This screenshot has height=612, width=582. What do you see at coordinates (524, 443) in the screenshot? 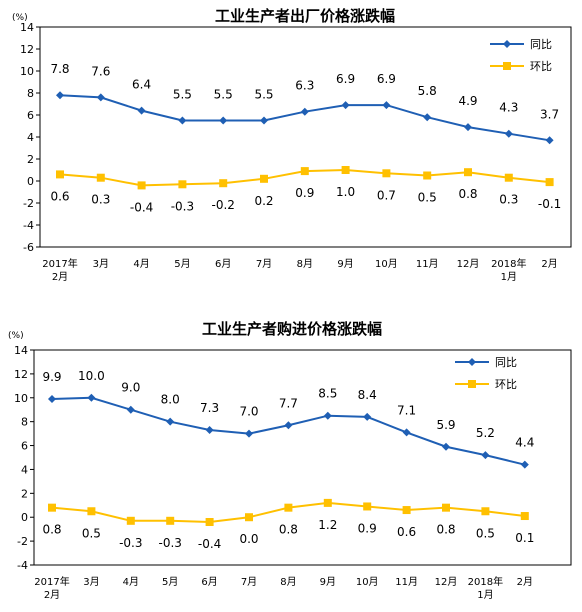
I see `data-label: 4.4` at bounding box center [524, 443].